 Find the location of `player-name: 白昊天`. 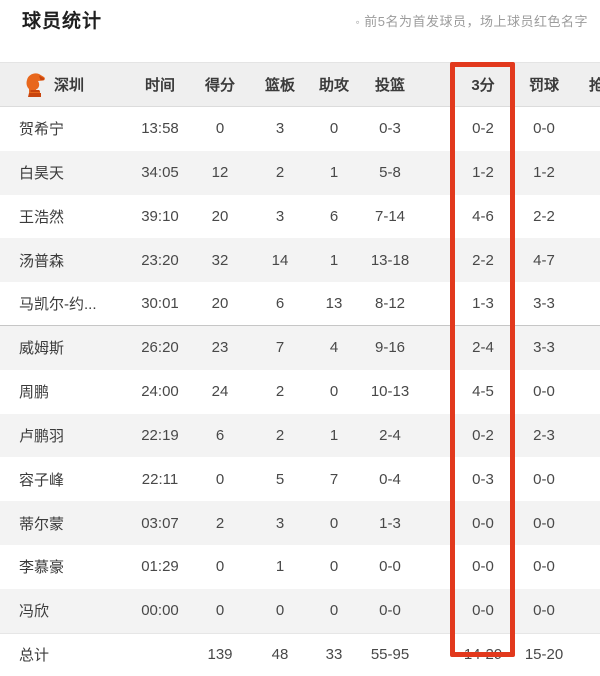

player-name: 白昊天 is located at coordinates (42, 174).